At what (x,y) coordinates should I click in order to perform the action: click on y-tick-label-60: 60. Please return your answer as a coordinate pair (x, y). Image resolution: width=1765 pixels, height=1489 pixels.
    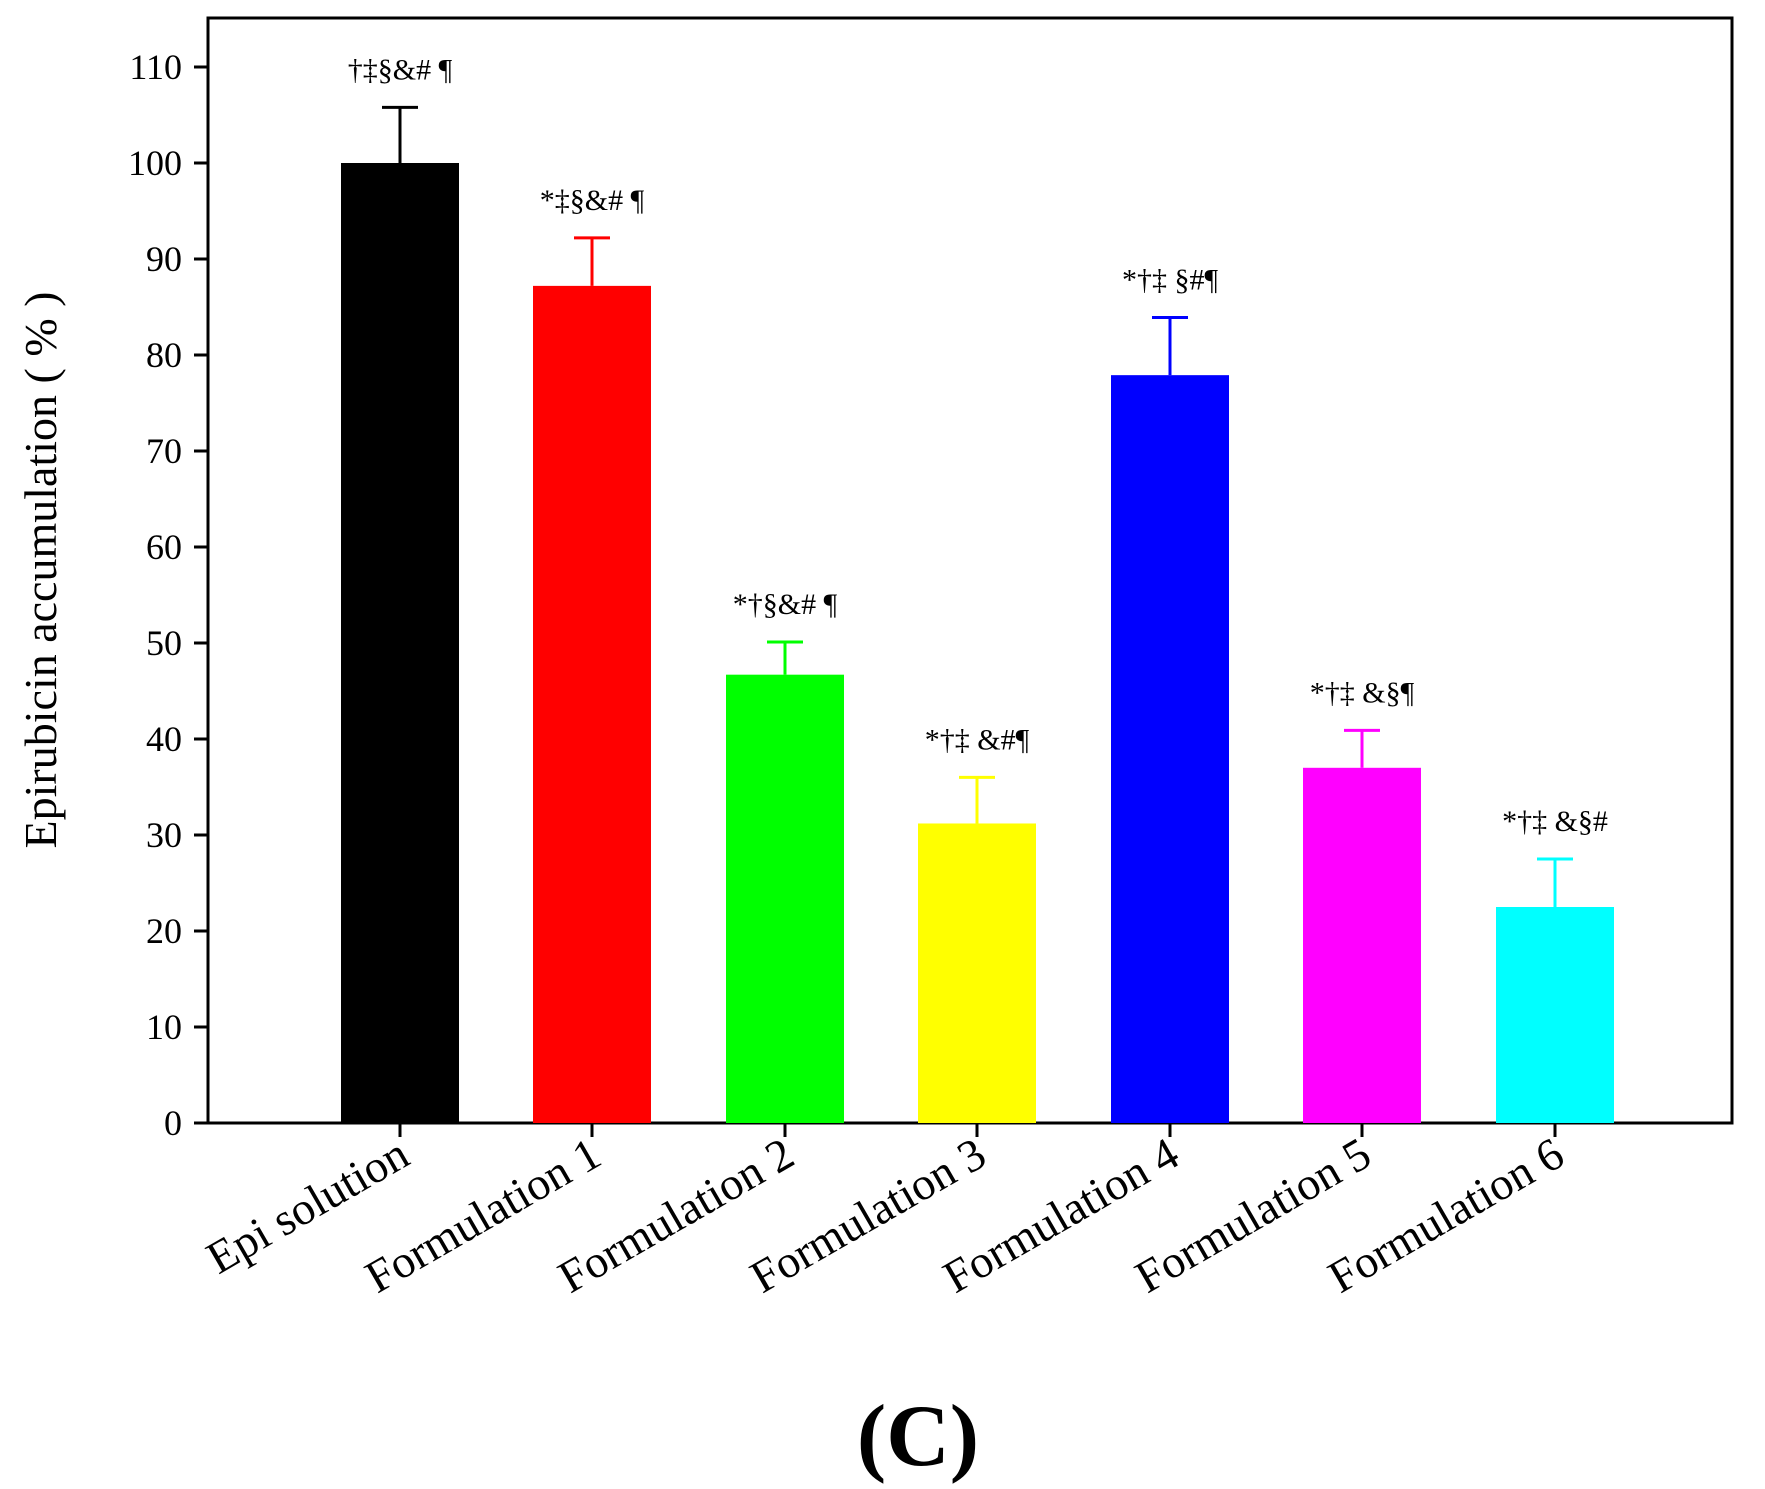
    Looking at the image, I should click on (164, 547).